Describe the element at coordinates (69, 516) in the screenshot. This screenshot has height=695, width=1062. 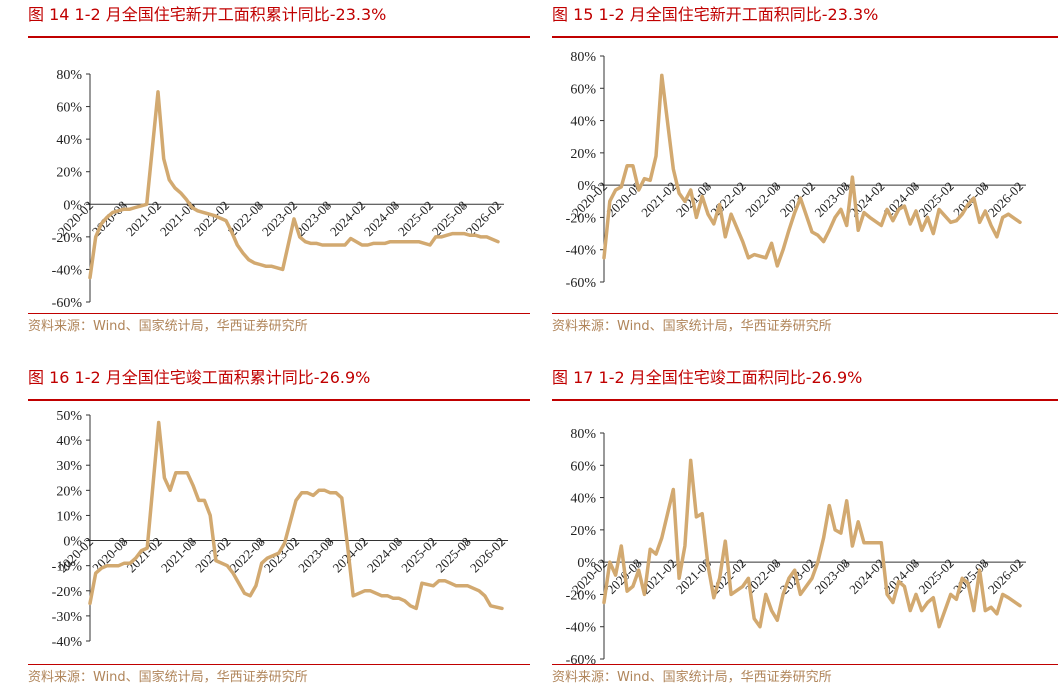
I see `y-tick-label: 10%` at that location.